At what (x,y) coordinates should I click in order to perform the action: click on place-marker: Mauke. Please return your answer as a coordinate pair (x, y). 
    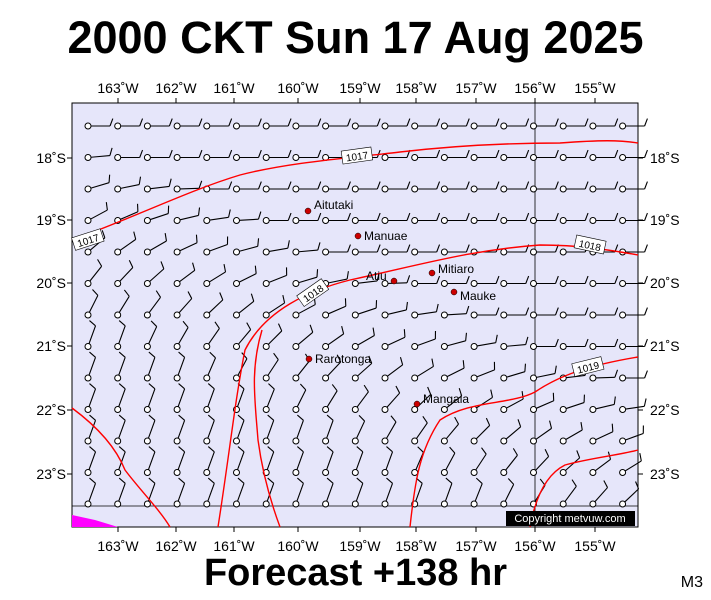
    Looking at the image, I should click on (473, 295).